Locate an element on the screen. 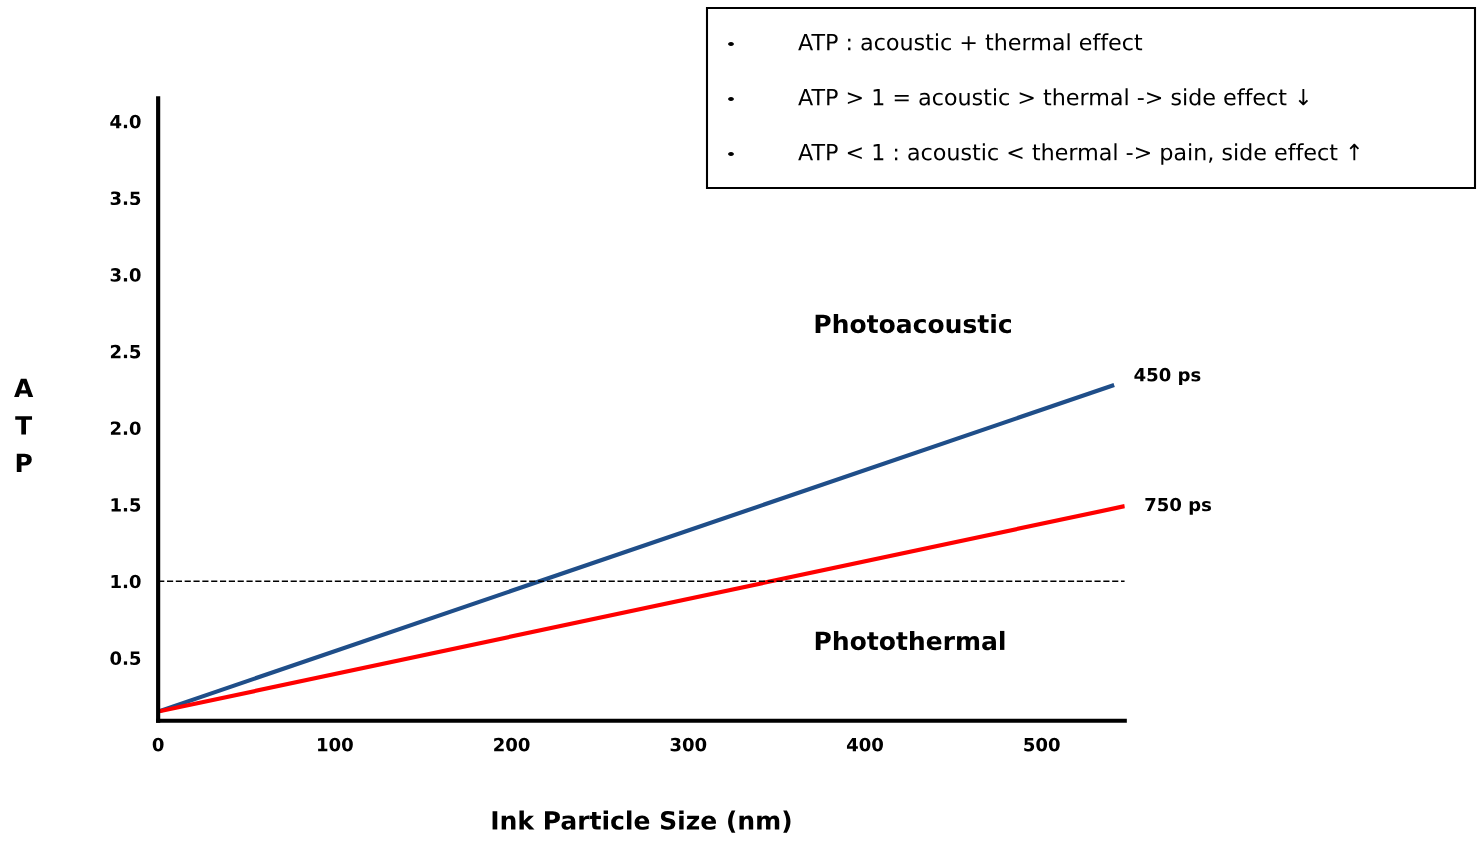 The height and width of the screenshot is (855, 1478). y-axis-title: ATP is located at coordinates (24, 425).